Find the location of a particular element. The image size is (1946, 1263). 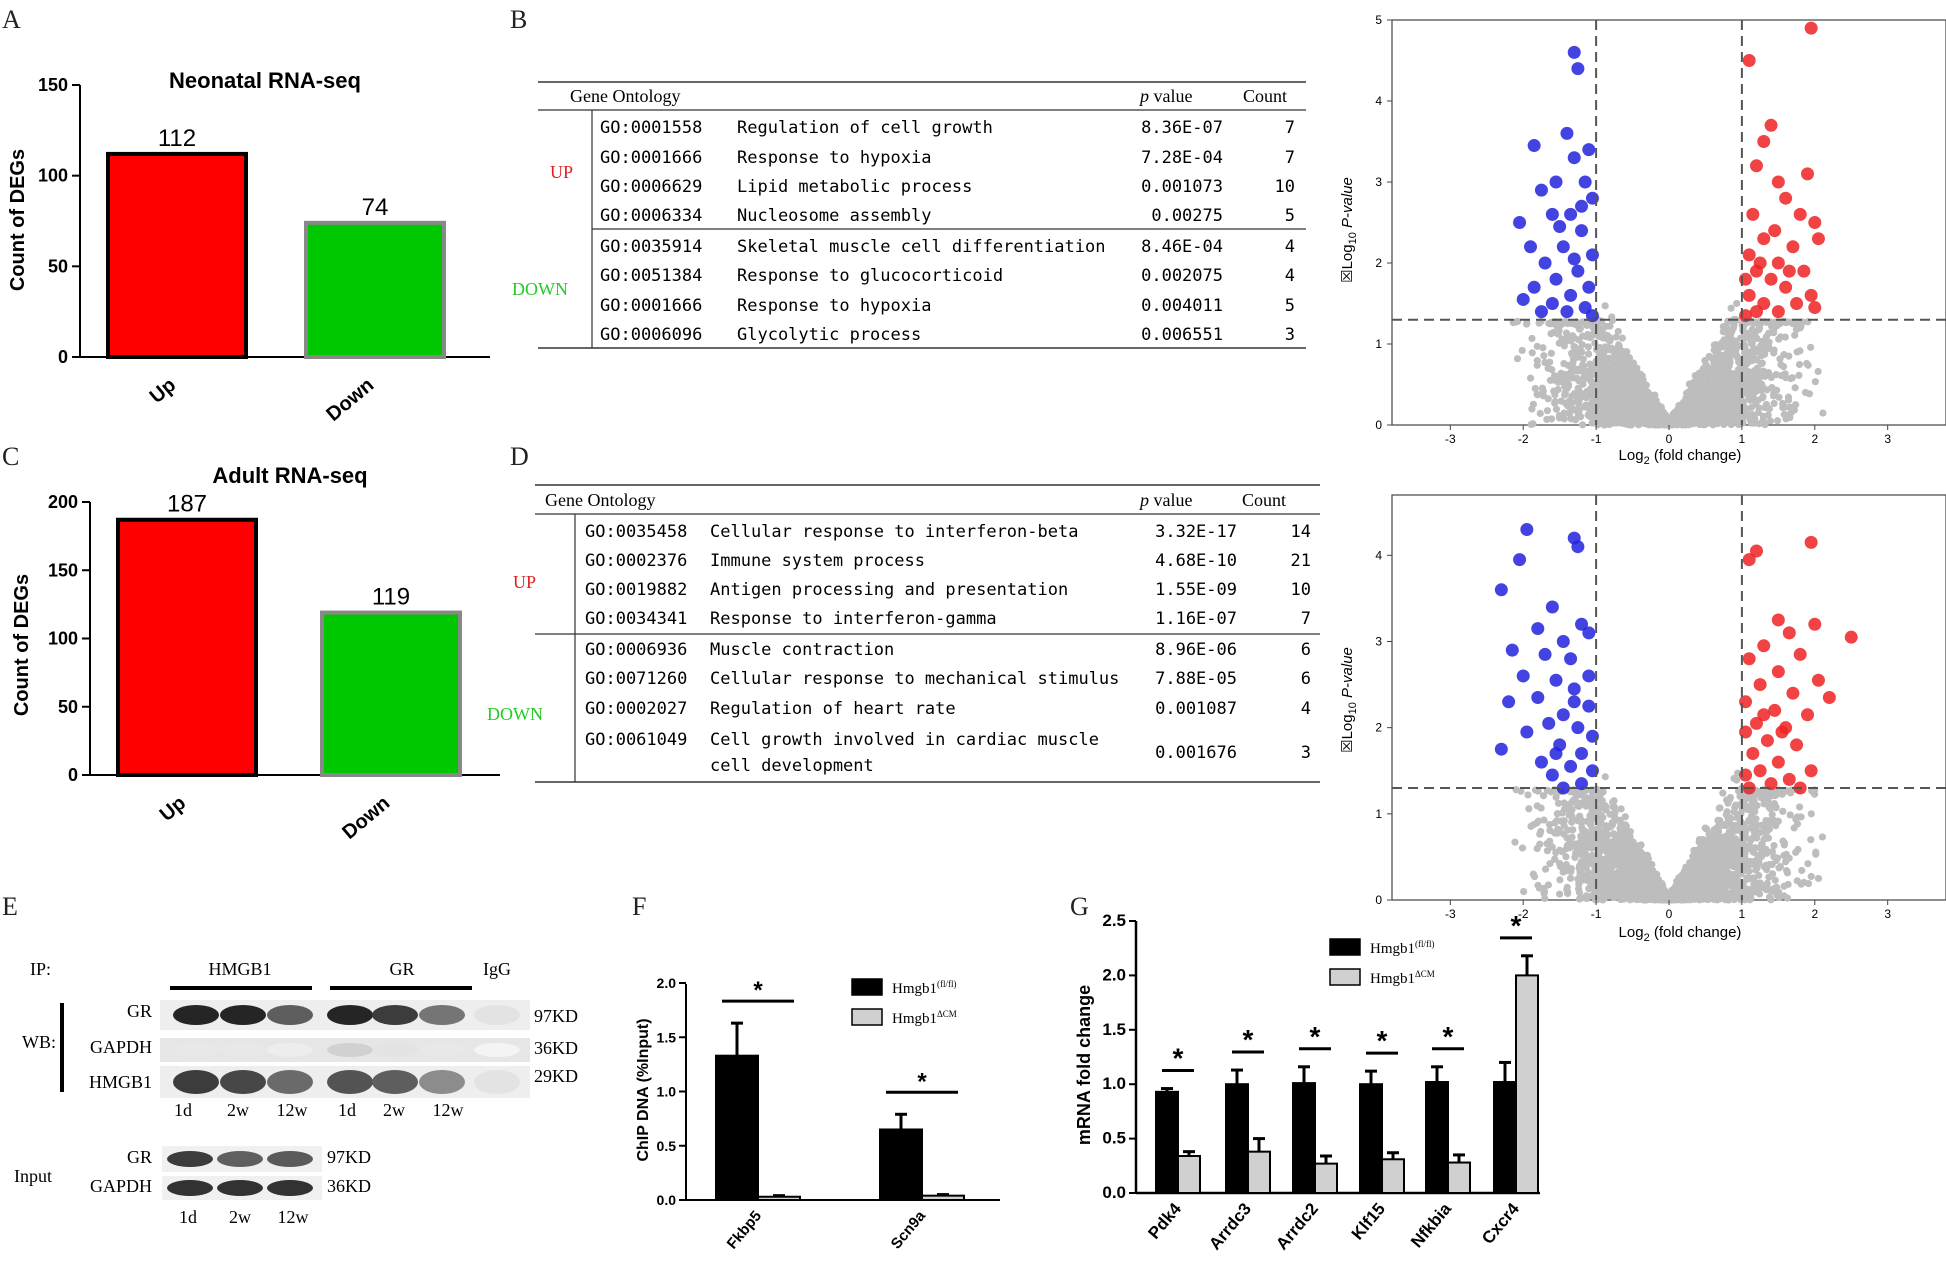

p-value: 7.88E-05 is located at coordinates (1196, 679).